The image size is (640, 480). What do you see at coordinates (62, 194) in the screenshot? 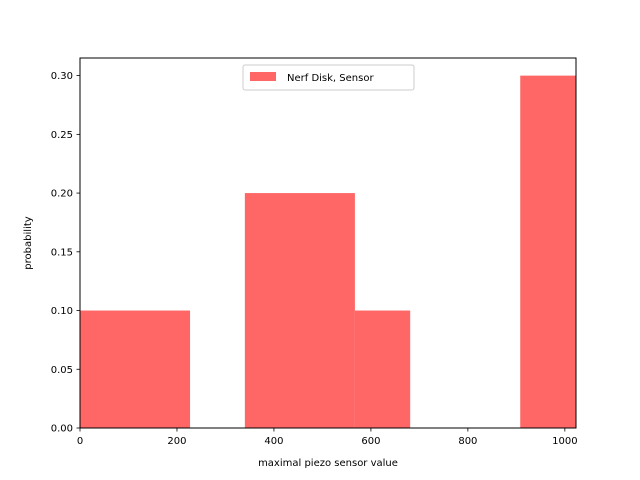
I see `y-tick-label: 0.20` at bounding box center [62, 194].